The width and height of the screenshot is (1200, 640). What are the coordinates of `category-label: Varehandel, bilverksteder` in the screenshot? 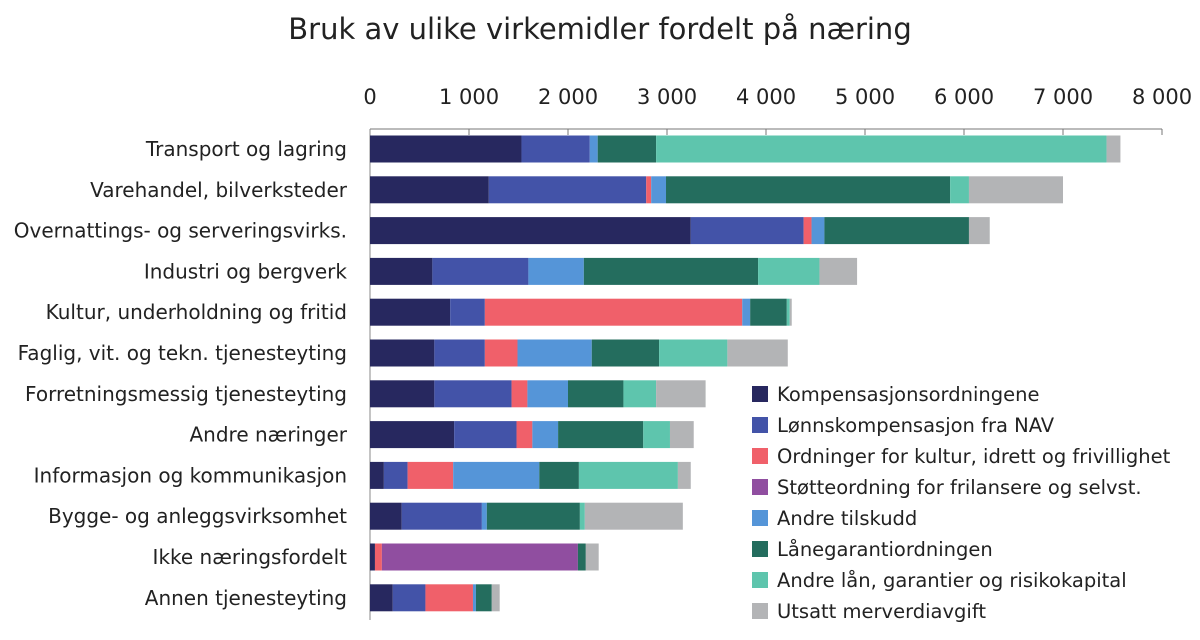 It's located at (219, 190).